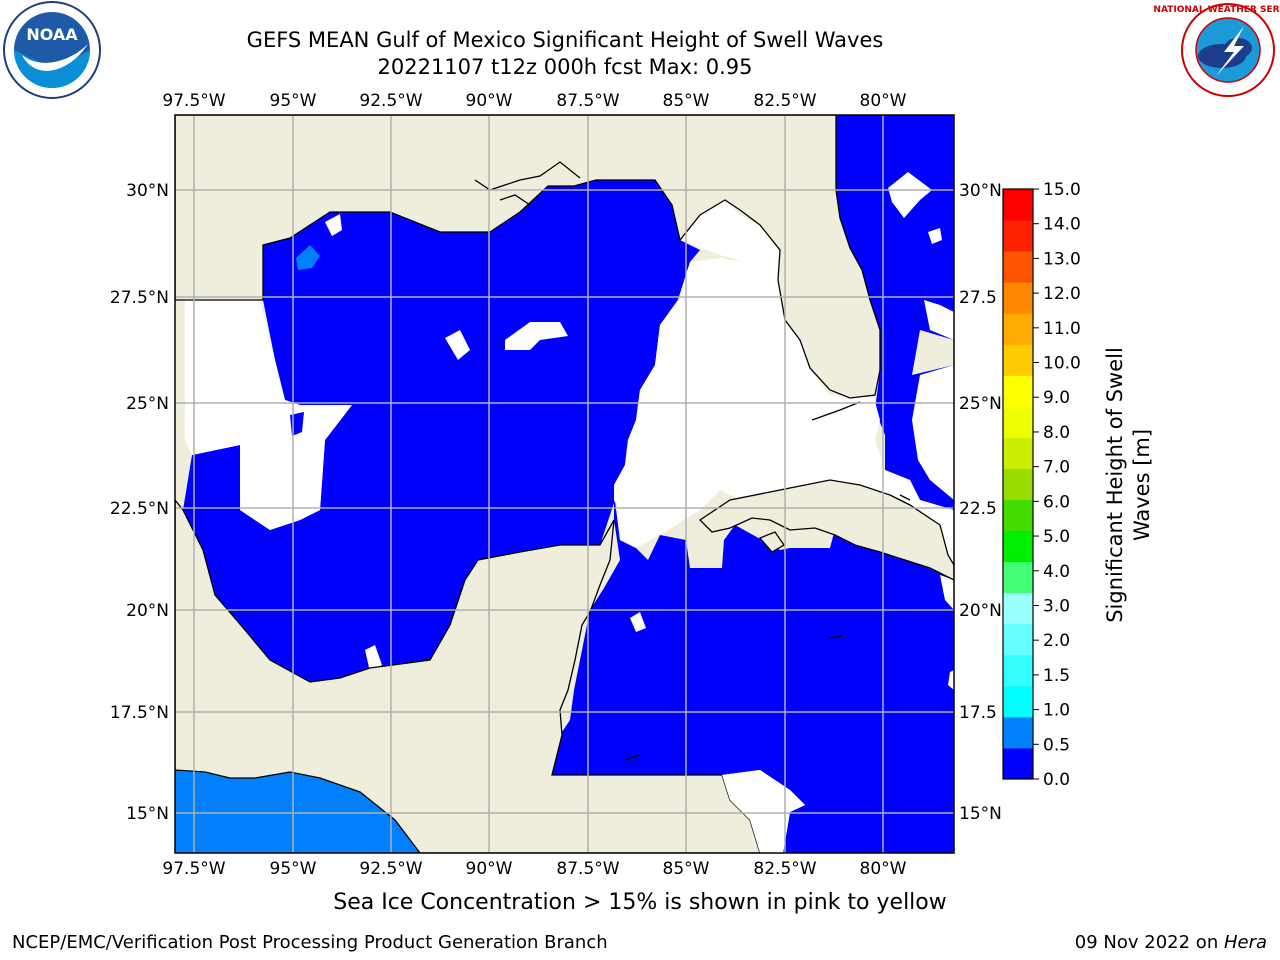 Image resolution: width=1280 pixels, height=960 pixels. What do you see at coordinates (1056, 676) in the screenshot?
I see `colorbar-tick-label: 1.5` at bounding box center [1056, 676].